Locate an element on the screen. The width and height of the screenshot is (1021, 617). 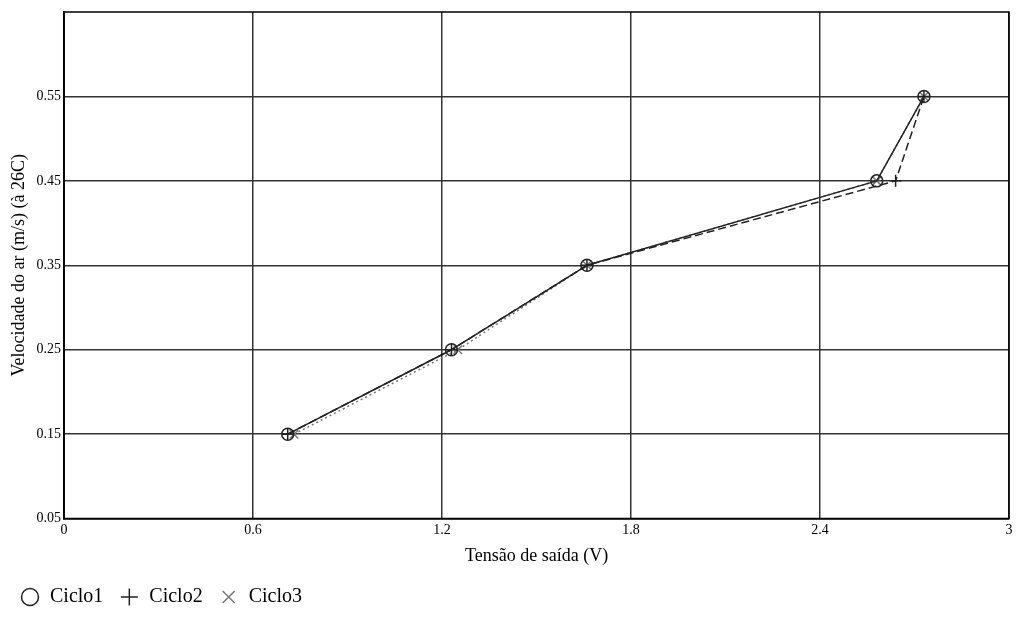
y-tick-label: 0.05 is located at coordinates (49, 518).